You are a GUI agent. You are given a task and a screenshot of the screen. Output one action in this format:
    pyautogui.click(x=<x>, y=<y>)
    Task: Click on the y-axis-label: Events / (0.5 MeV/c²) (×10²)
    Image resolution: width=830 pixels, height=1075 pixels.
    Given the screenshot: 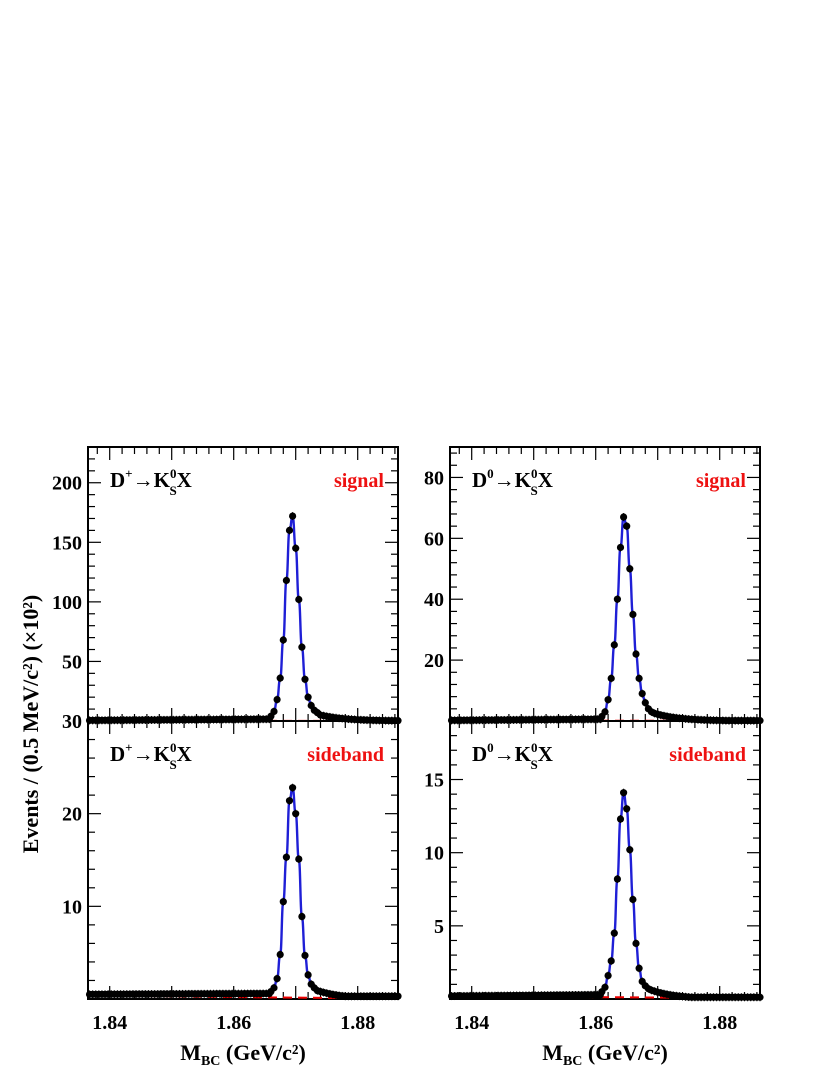 What is the action you would take?
    pyautogui.click(x=30, y=724)
    